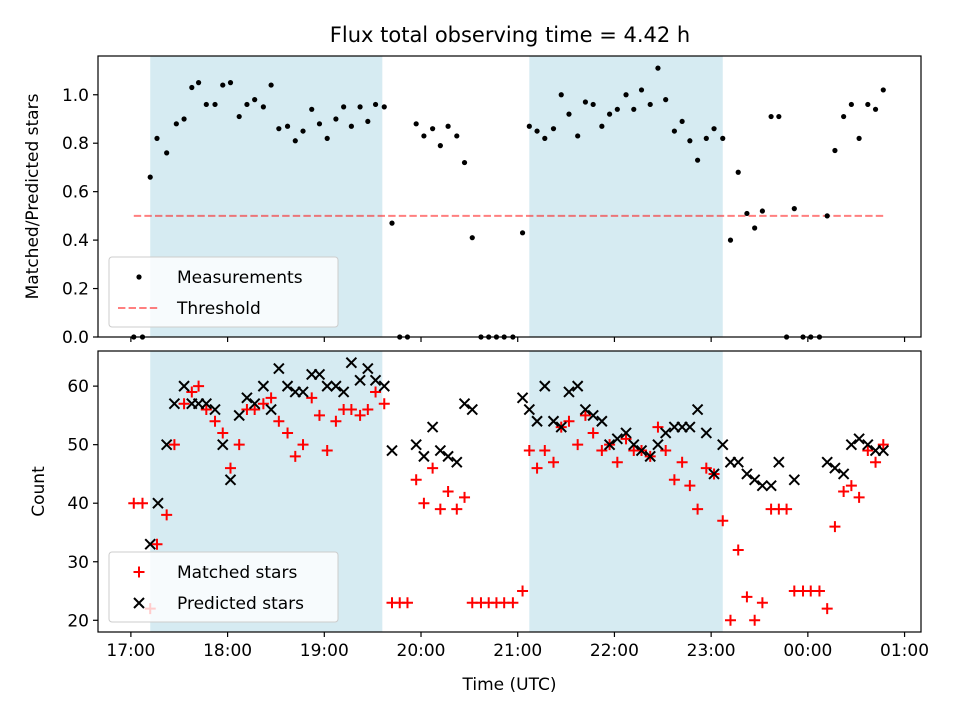 This screenshot has width=960, height=720. Describe the element at coordinates (517, 651) in the screenshot. I see `x-tick-label: 21:00` at that location.